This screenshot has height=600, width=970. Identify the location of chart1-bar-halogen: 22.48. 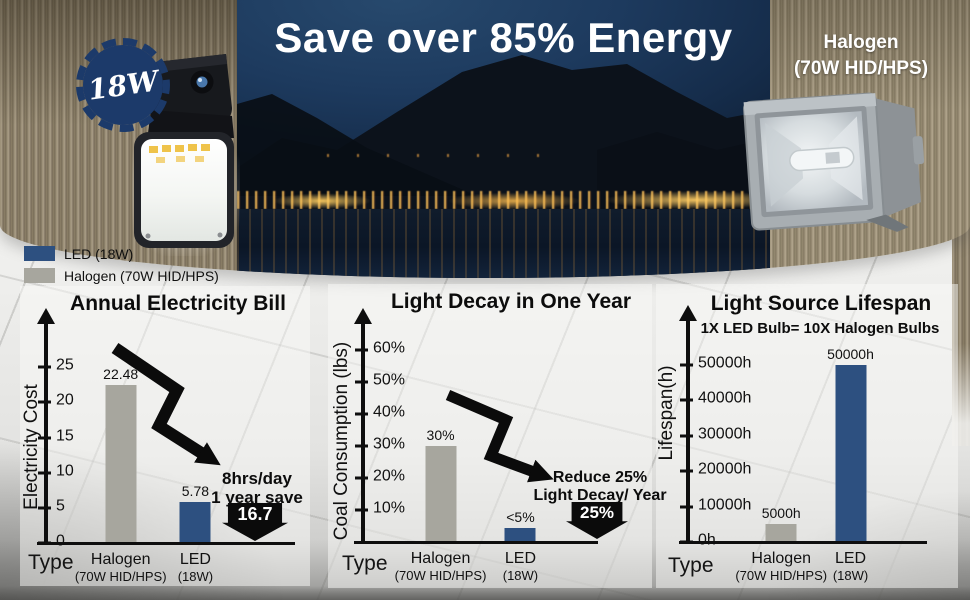
(120, 454).